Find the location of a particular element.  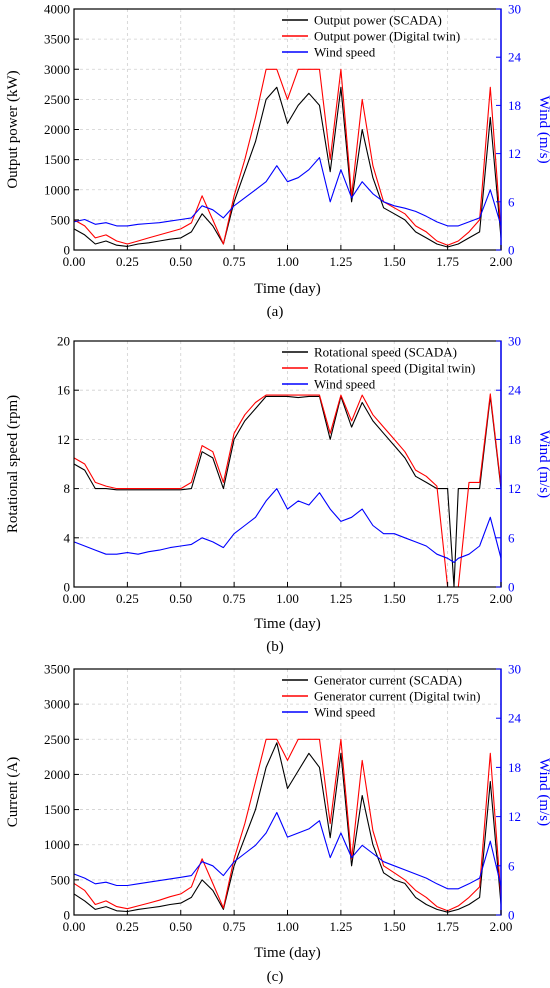

panel-label: (a) is located at coordinates (275, 312).